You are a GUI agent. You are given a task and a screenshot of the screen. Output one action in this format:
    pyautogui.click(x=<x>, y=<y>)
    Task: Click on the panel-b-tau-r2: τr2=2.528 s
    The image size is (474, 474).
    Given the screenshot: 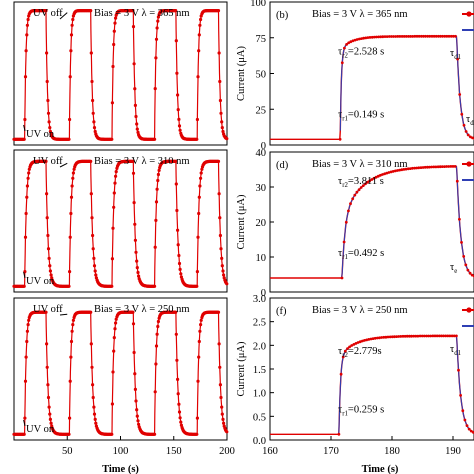 What is the action you would take?
    pyautogui.click(x=361, y=52)
    